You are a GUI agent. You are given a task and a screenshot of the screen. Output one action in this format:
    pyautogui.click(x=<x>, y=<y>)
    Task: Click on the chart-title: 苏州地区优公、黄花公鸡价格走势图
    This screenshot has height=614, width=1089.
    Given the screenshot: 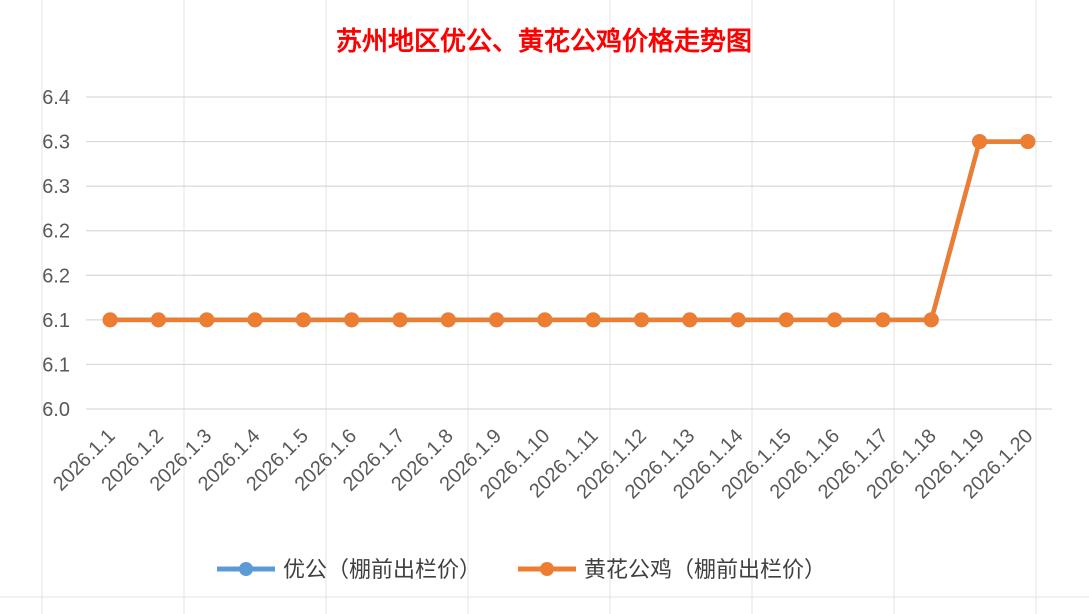 What is the action you would take?
    pyautogui.click(x=544, y=41)
    